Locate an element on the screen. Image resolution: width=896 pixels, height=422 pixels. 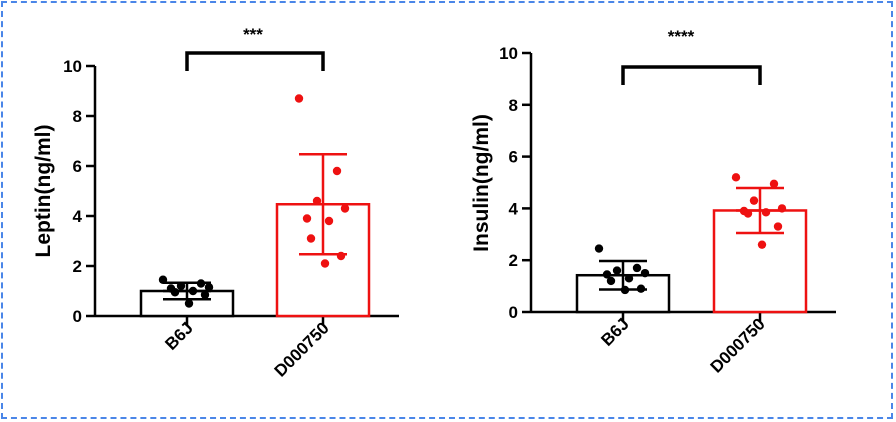
insulin-significance-bracket is located at coordinates (691, 75).